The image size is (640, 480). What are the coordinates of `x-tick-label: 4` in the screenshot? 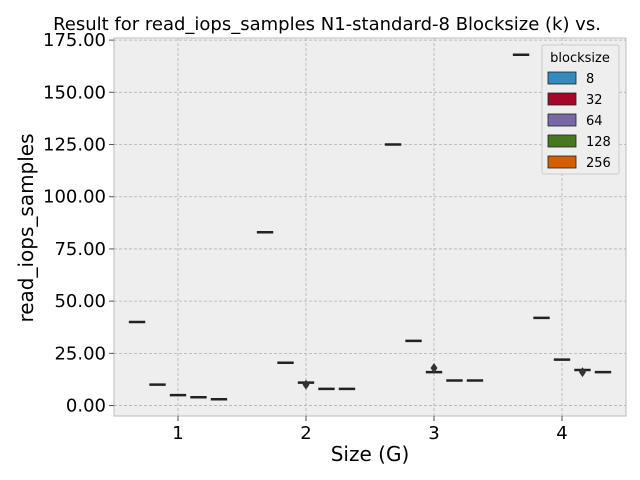 It's located at (561, 433).